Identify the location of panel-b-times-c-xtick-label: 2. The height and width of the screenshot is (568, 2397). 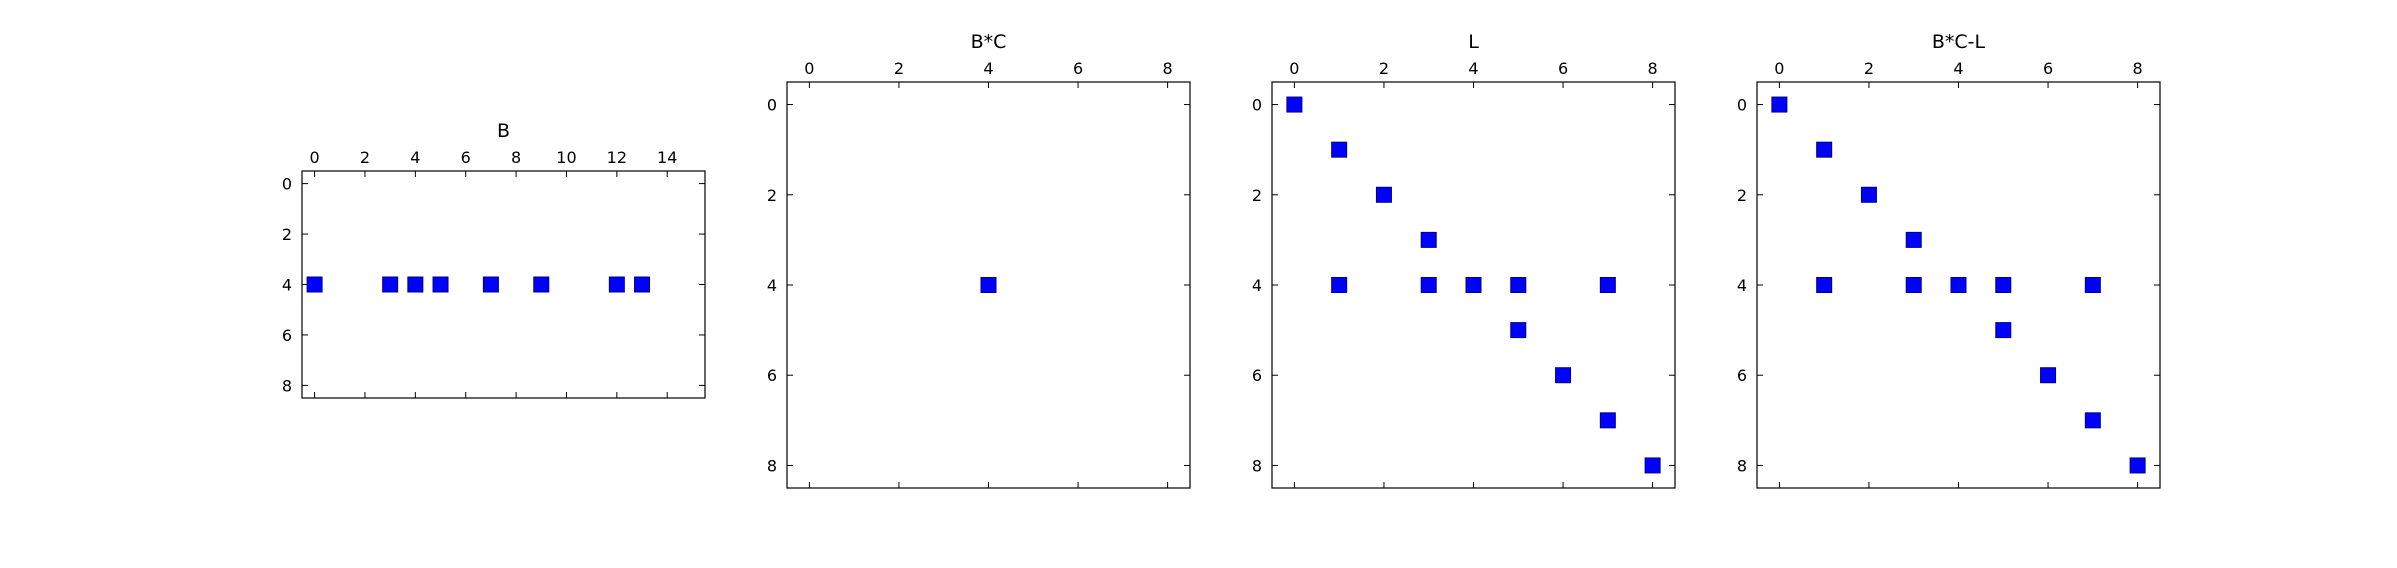
(899, 68).